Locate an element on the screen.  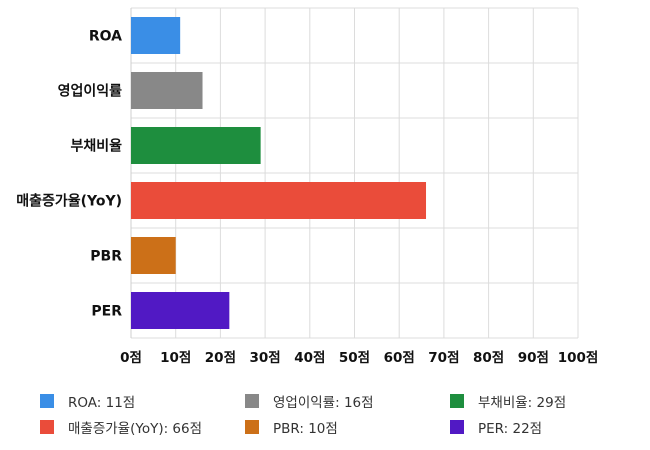
legend-label: 매출증가율(YoY): 66점 is located at coordinates (135, 429).